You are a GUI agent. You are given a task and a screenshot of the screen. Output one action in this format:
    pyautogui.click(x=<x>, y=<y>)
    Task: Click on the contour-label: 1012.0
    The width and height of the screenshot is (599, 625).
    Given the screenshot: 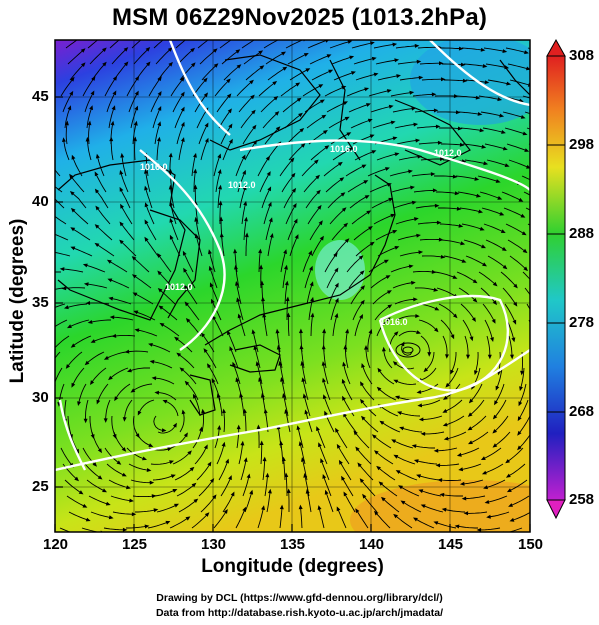 What is the action you would take?
    pyautogui.click(x=242, y=185)
    